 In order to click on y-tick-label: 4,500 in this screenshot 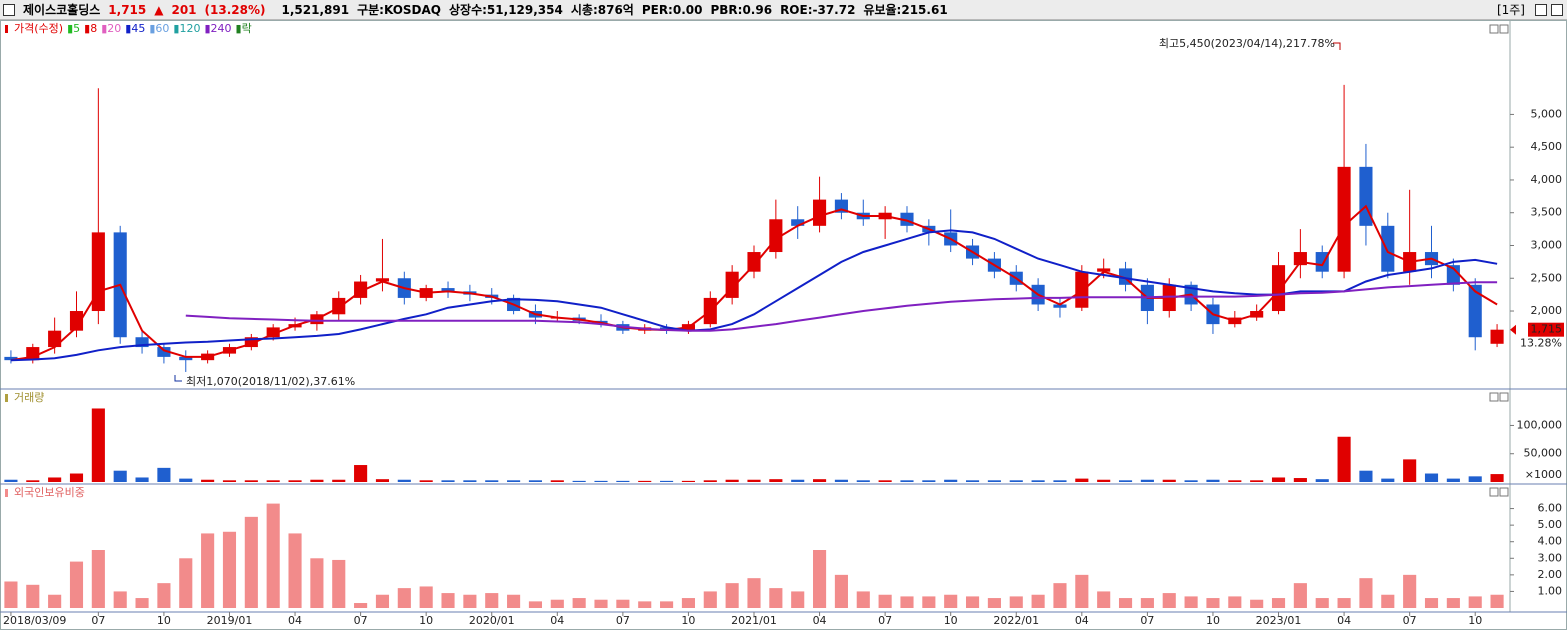, I will do `click(1547, 146)`.